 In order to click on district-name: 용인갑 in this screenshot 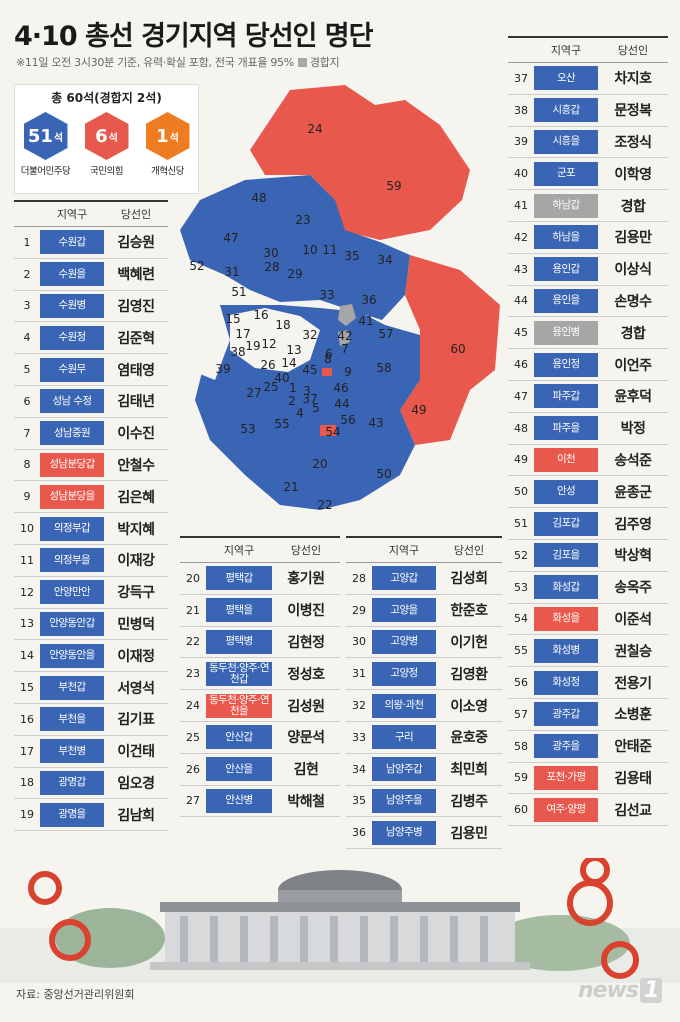, I will do `click(566, 269)`.